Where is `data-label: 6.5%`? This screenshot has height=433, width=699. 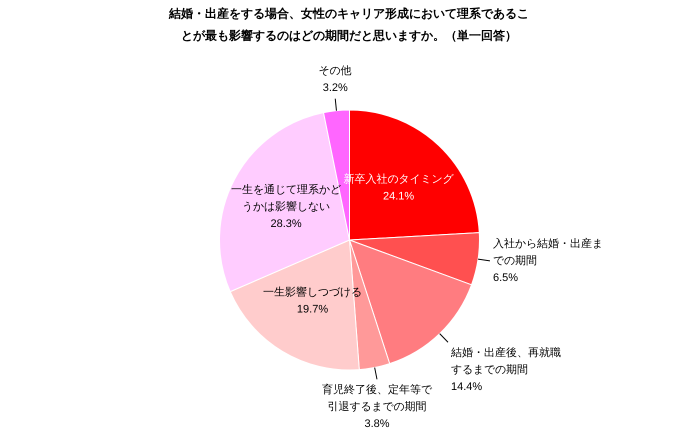
data-label: 6.5% is located at coordinates (505, 278).